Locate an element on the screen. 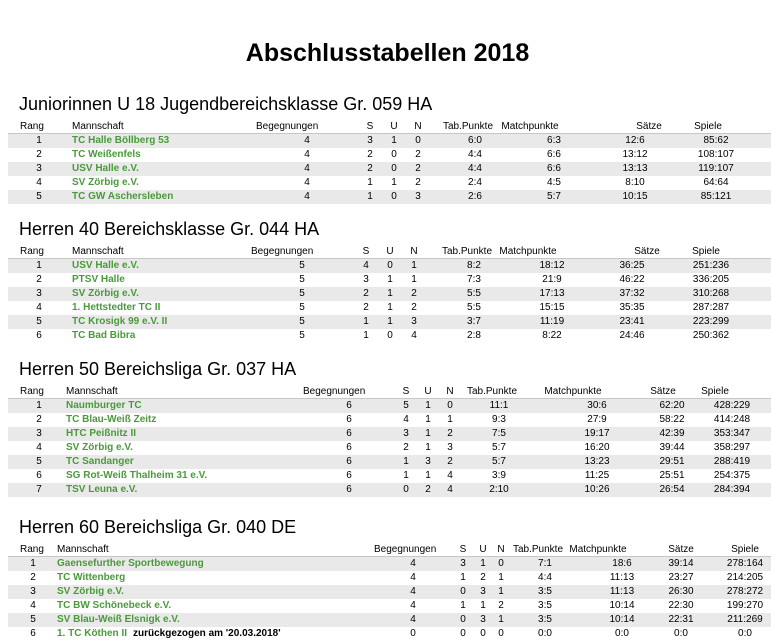  table-row: 3 HTC Peißnitz II 6 3 1 2 7:5 19:17 42:39 353:347 is located at coordinates (389, 434).